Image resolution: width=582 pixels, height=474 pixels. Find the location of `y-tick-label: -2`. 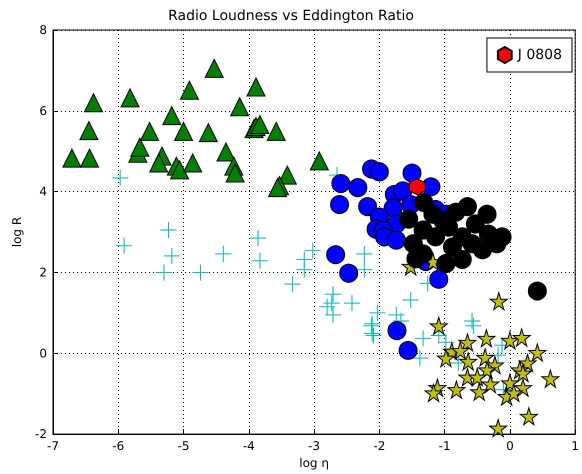

y-tick-label: -2 is located at coordinates (41, 434).